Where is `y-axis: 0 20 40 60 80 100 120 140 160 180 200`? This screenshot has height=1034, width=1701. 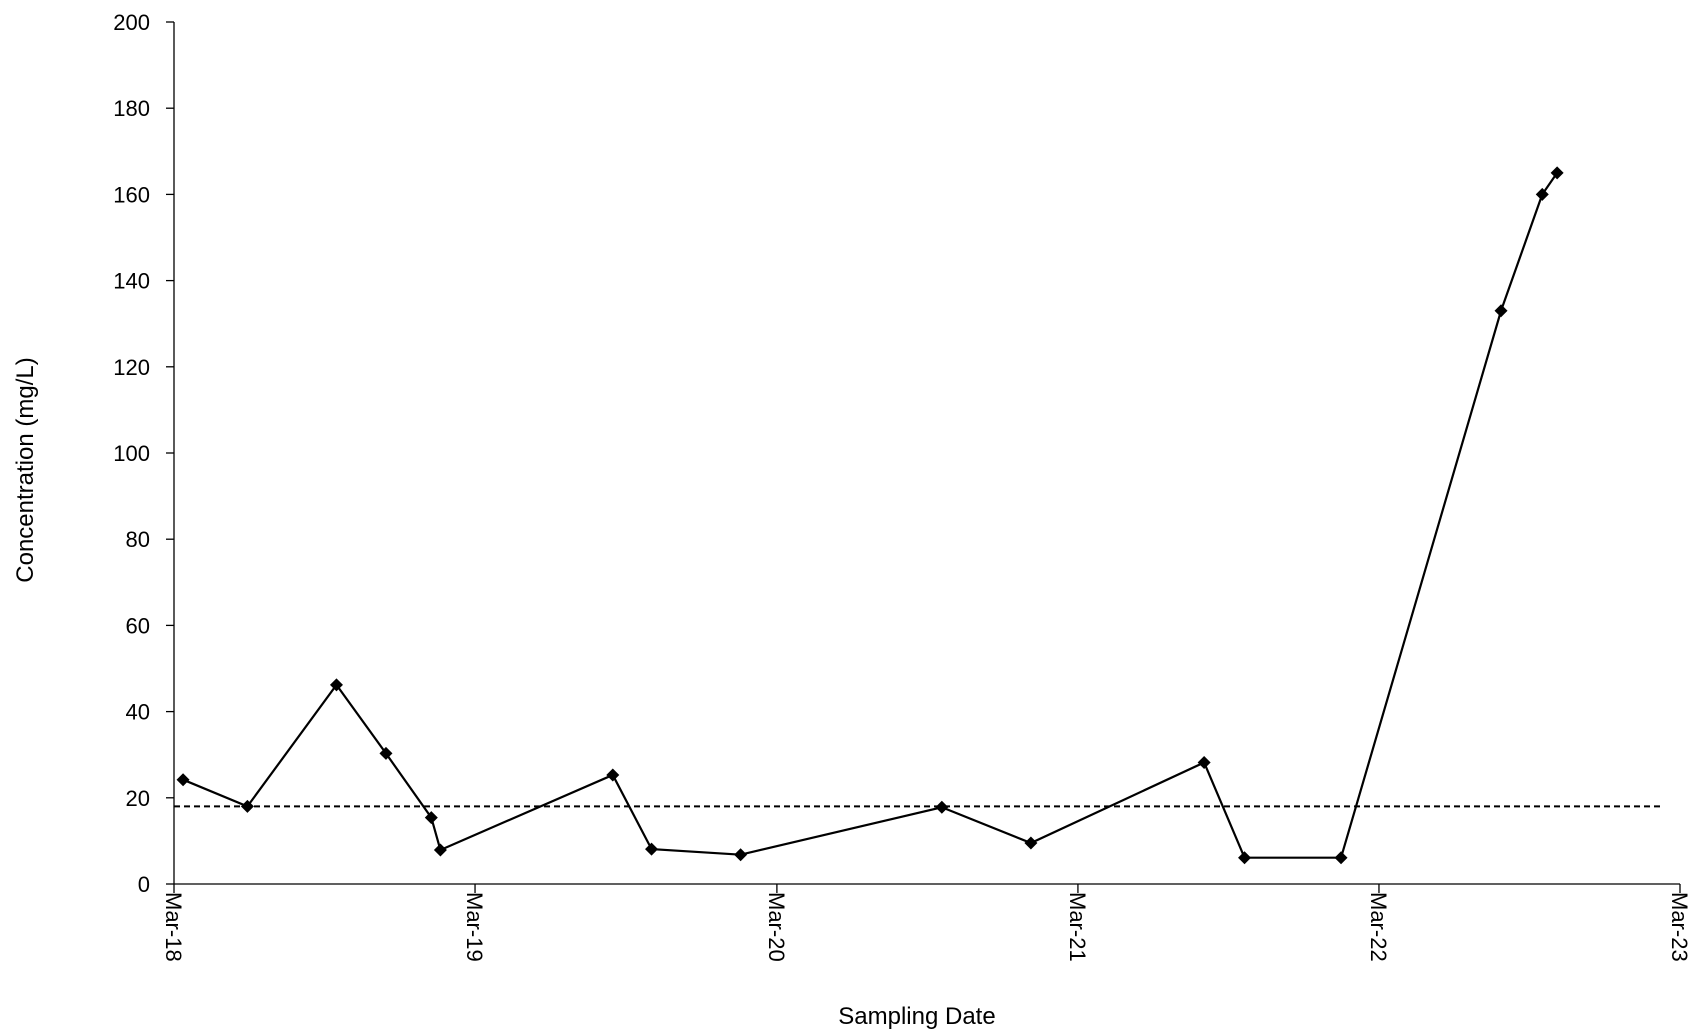
y-axis: 0 20 40 60 80 100 120 140 160 180 200 is located at coordinates (144, 453).